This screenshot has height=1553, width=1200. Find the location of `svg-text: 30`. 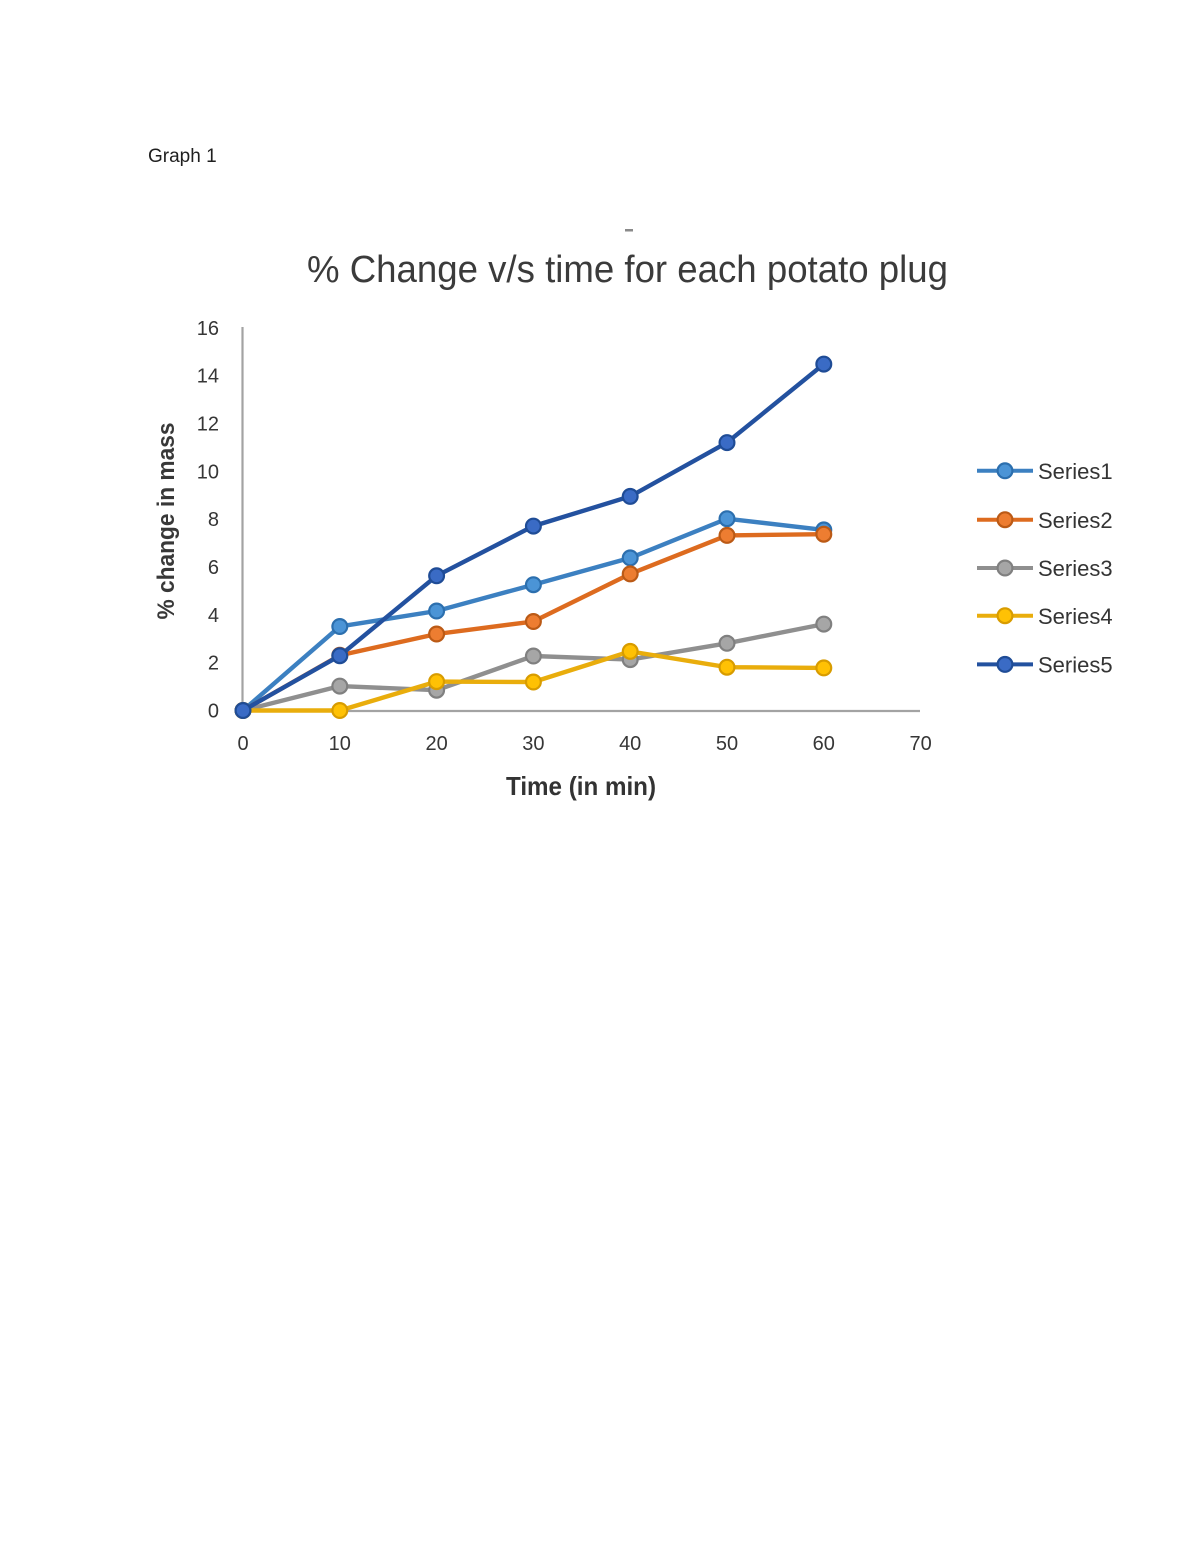

svg-text: 30 is located at coordinates (533, 744).